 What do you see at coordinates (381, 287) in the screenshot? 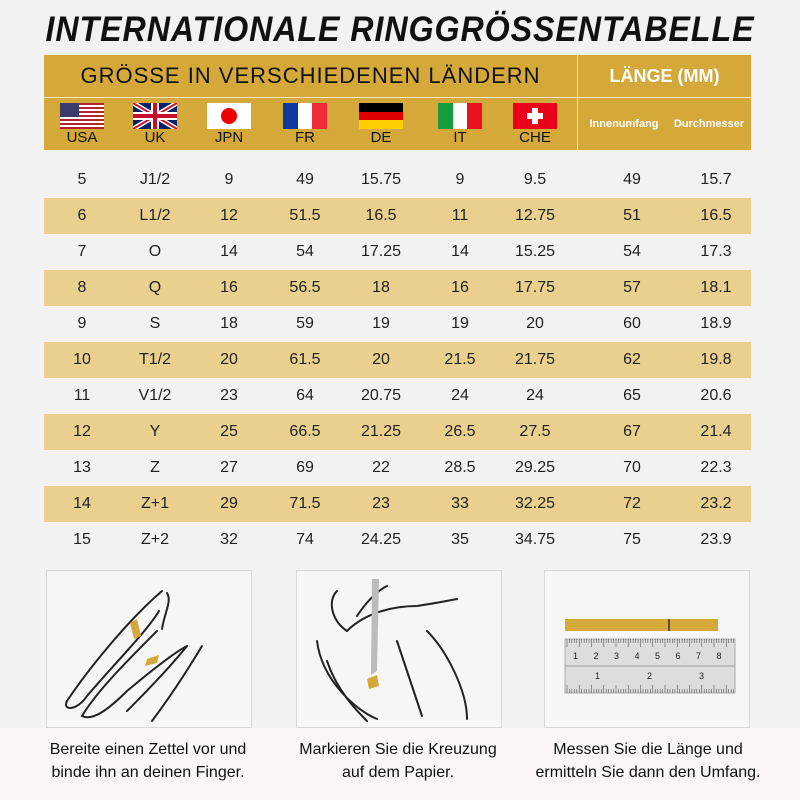
I see `table-cell: 18` at bounding box center [381, 287].